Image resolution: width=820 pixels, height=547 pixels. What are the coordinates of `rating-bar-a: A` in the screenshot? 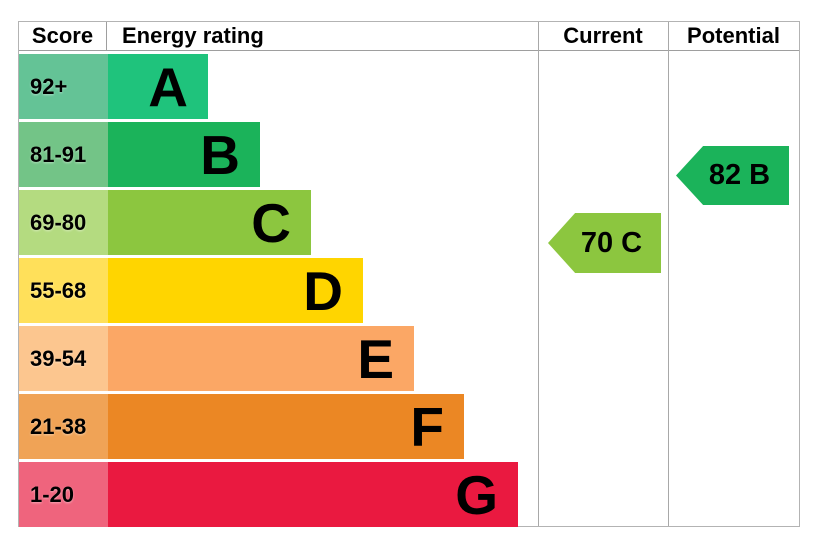 It's located at (158, 86).